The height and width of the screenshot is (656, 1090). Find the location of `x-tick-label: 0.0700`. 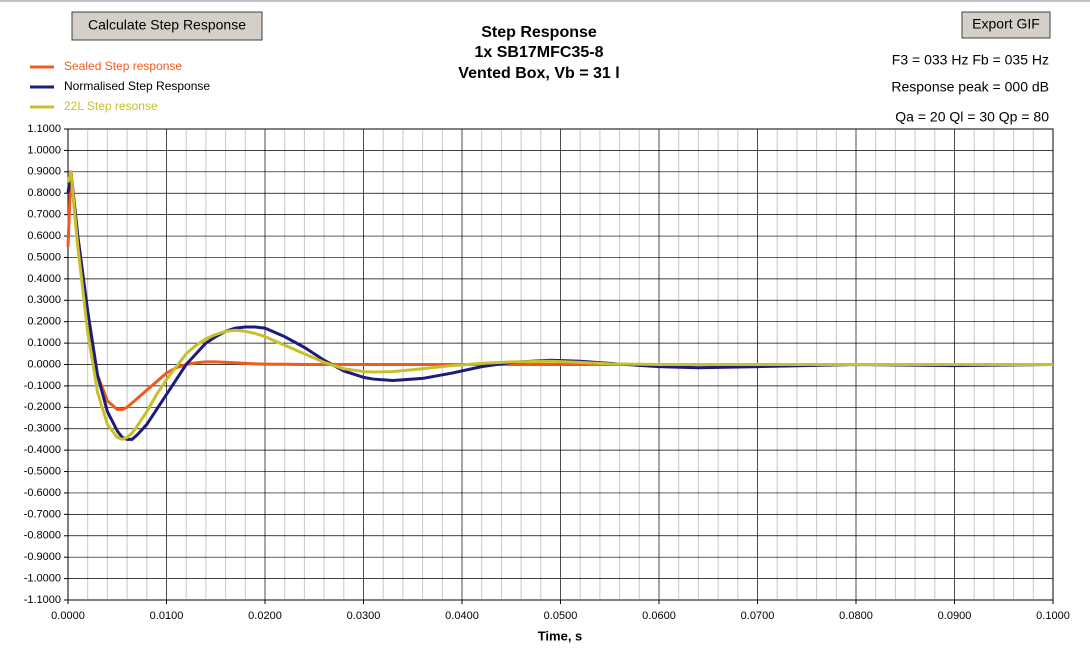

x-tick-label: 0.0700 is located at coordinates (758, 616).